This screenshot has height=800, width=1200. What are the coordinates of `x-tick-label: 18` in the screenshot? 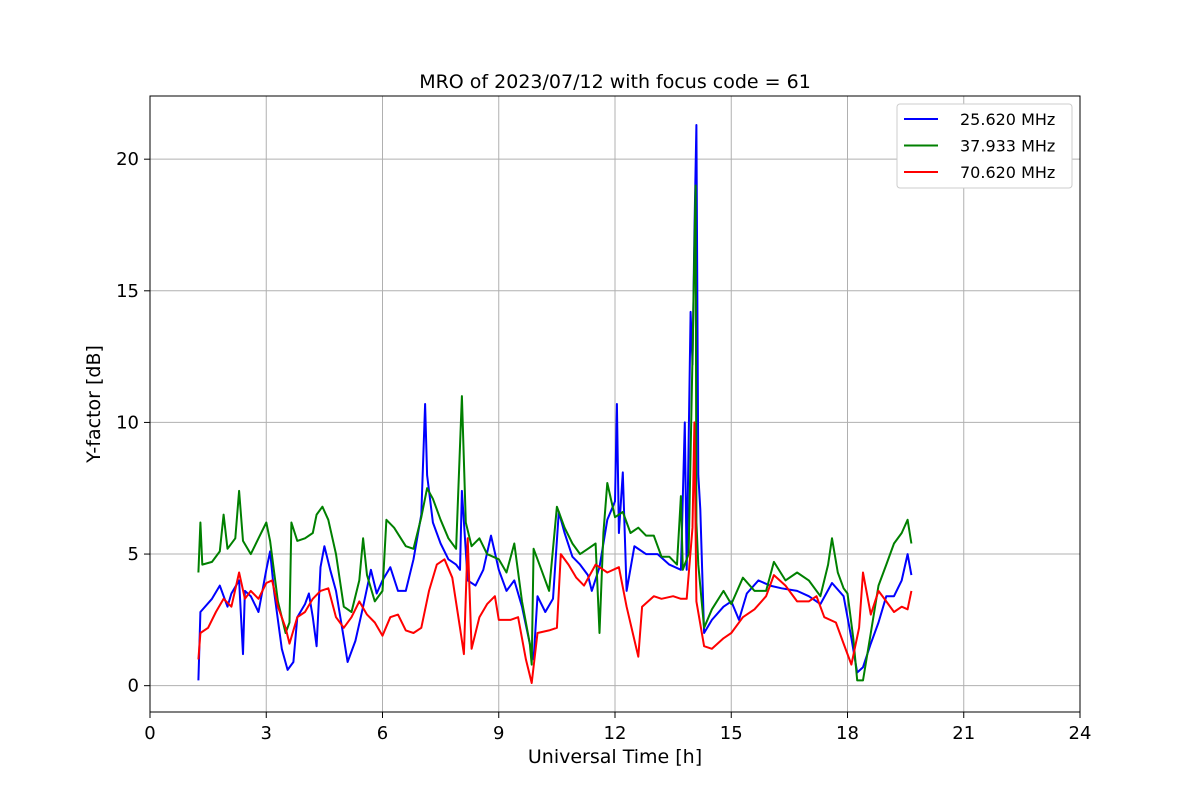 It's located at (847, 733).